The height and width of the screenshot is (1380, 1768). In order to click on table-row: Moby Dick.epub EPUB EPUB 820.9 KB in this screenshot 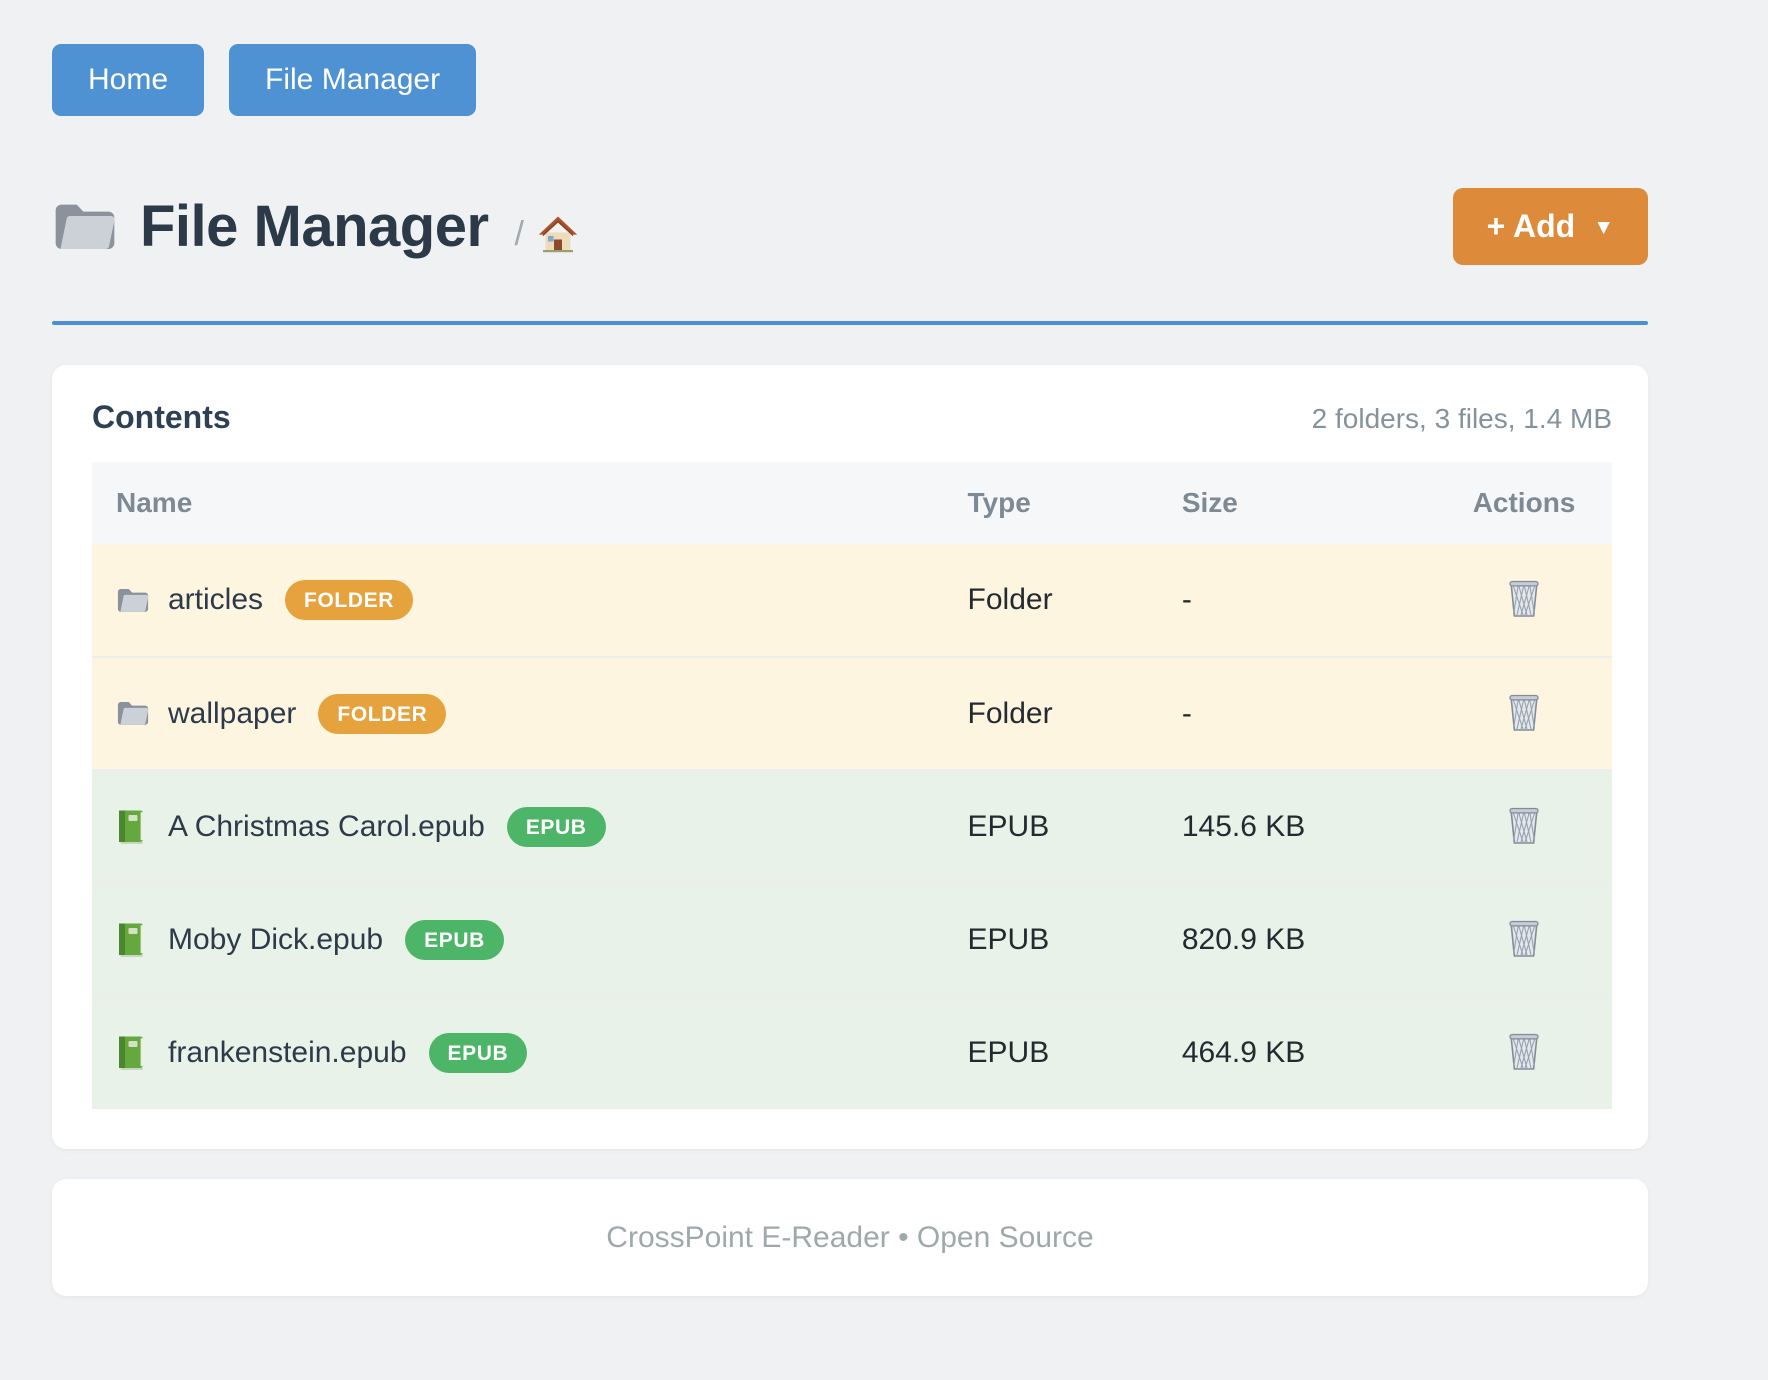, I will do `click(852, 939)`.